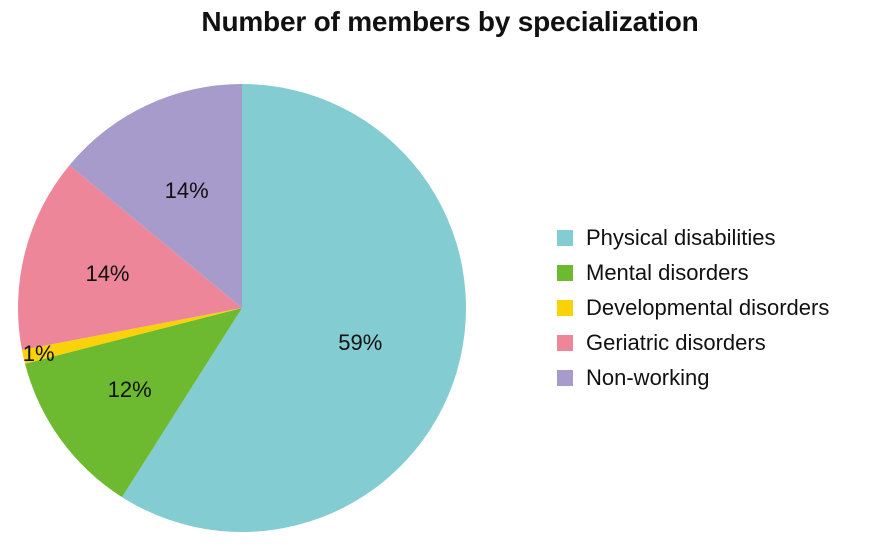  Describe the element at coordinates (156, 196) in the screenshot. I see `pie-slice-non-working` at that location.